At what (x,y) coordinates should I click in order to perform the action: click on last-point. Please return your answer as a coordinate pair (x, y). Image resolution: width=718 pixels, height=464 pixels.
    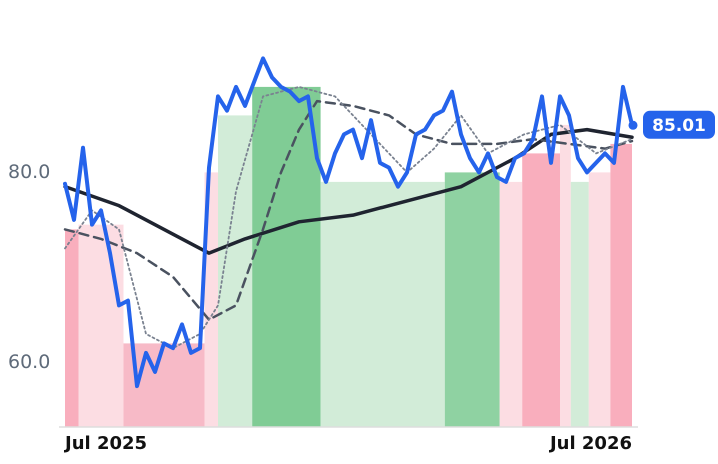
    Looking at the image, I should click on (633, 125).